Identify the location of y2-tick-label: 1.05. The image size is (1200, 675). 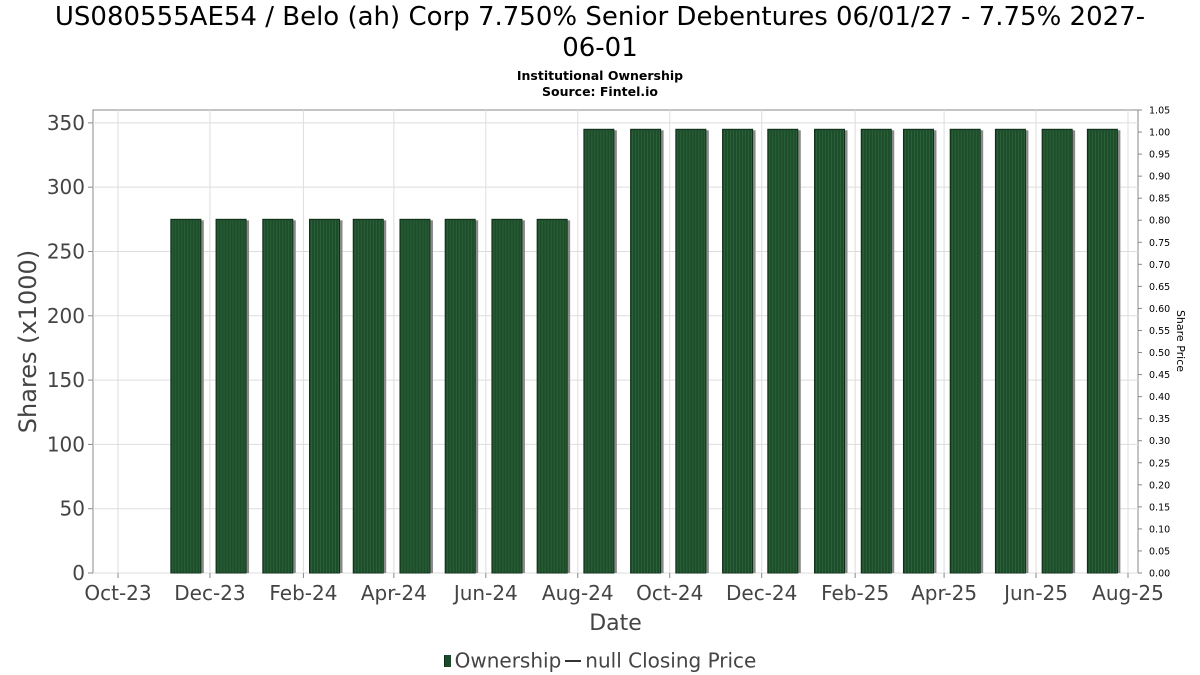
(1159, 111).